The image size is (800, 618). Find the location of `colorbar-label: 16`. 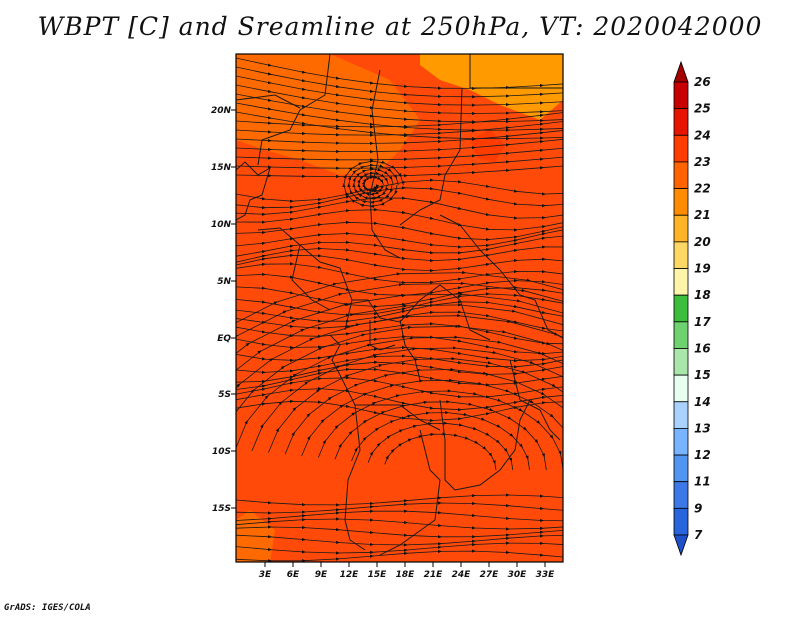

colorbar-label: 16 is located at coordinates (702, 348).